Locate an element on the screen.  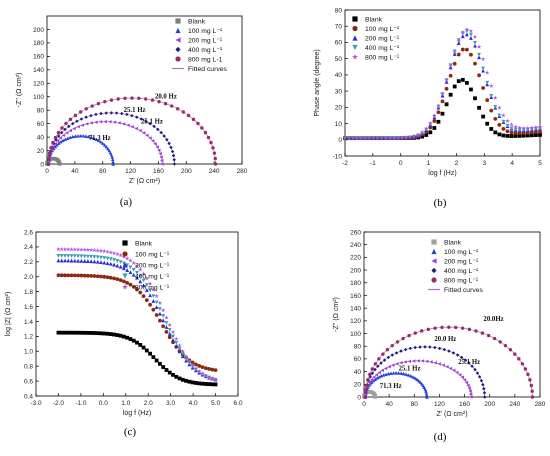
y-tick-label: 1.2 is located at coordinates (28, 337).